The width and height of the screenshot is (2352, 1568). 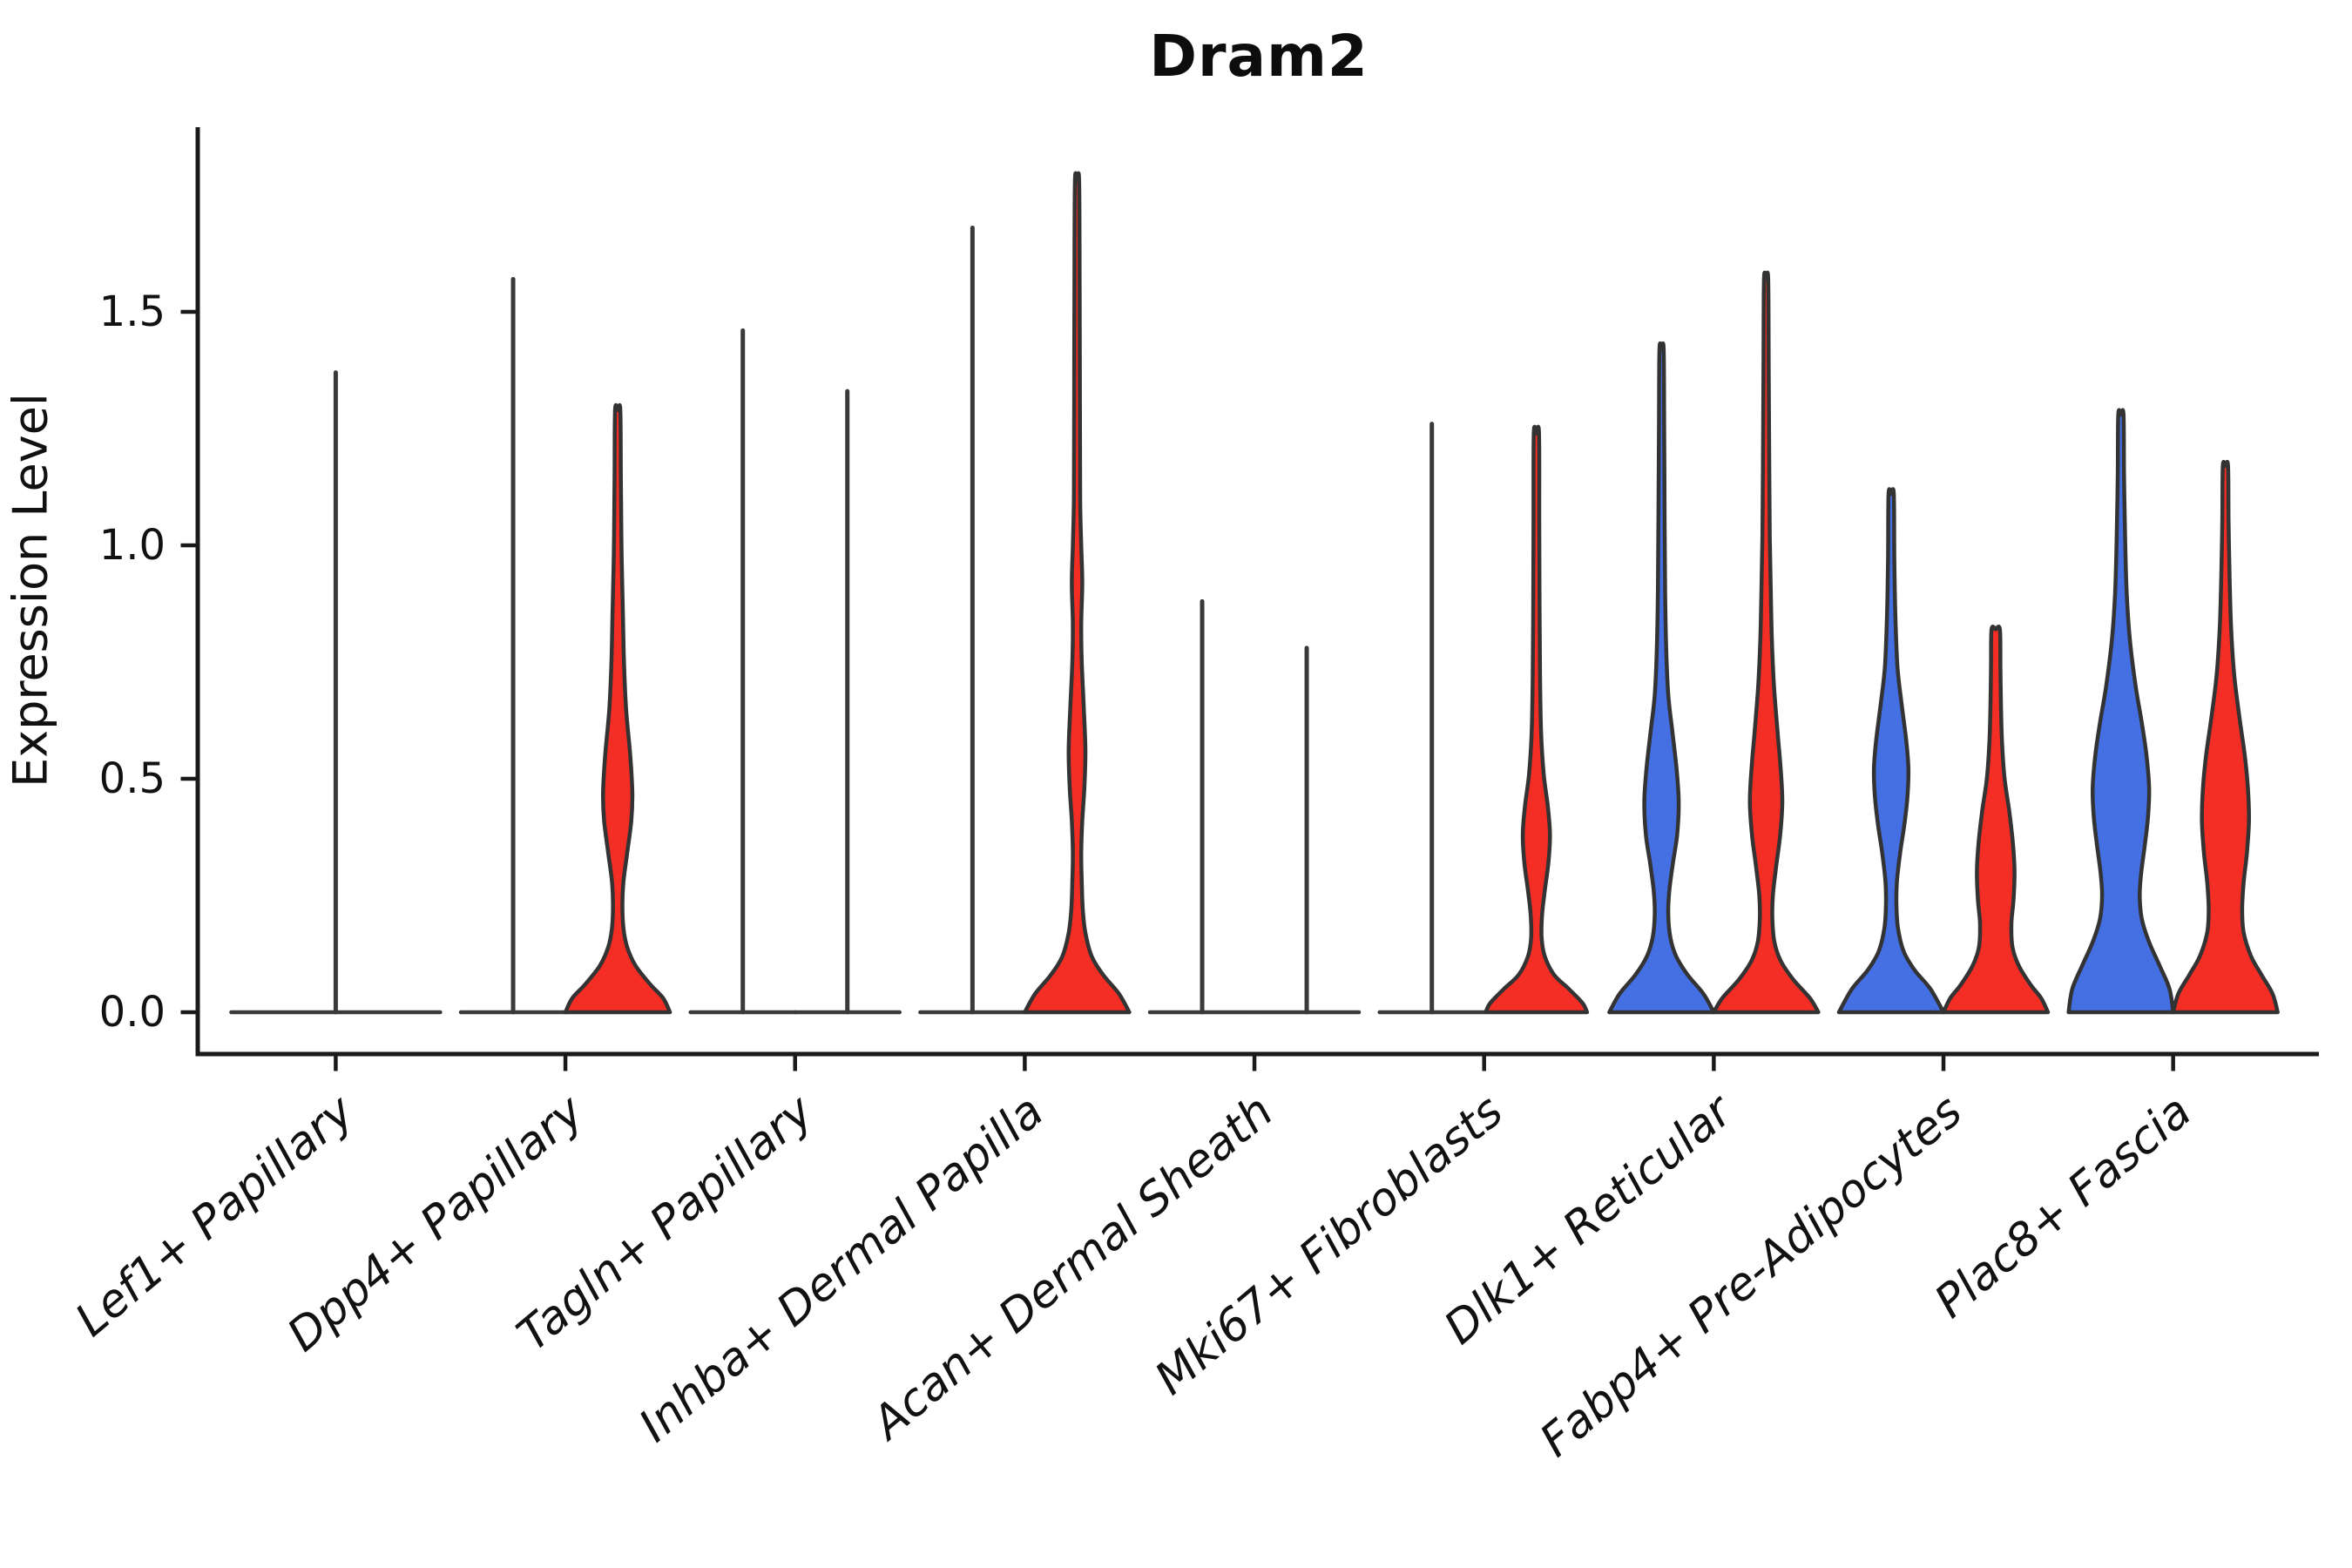 What do you see at coordinates (132, 311) in the screenshot?
I see `y-tick-label: 1.5` at bounding box center [132, 311].